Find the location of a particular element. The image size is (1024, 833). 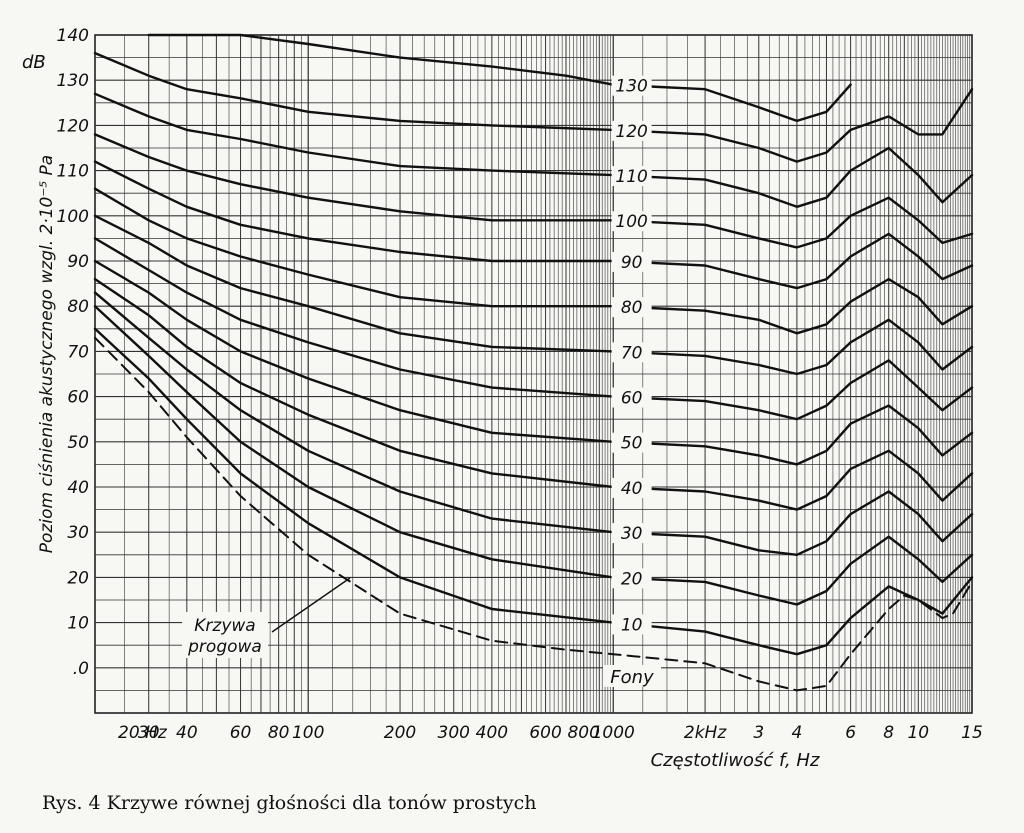

curve-100-high is located at coordinates (811, 222).